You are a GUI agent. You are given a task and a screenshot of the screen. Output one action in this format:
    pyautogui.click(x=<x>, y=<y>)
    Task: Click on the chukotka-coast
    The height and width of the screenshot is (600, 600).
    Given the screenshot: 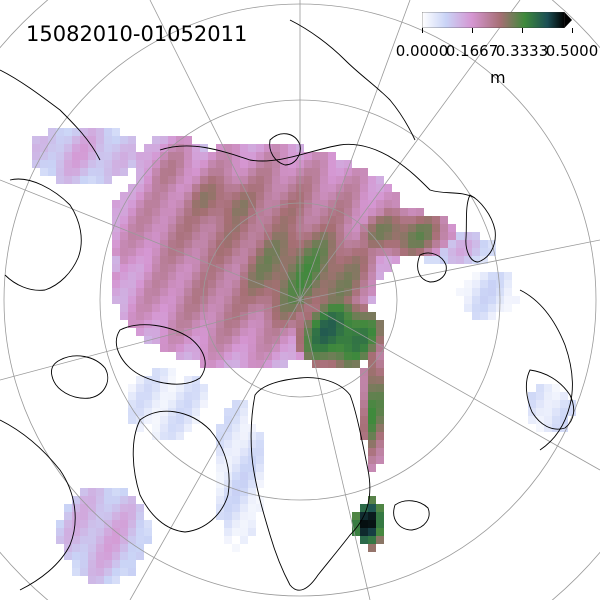 What is the action you would take?
    pyautogui.click(x=50, y=115)
    